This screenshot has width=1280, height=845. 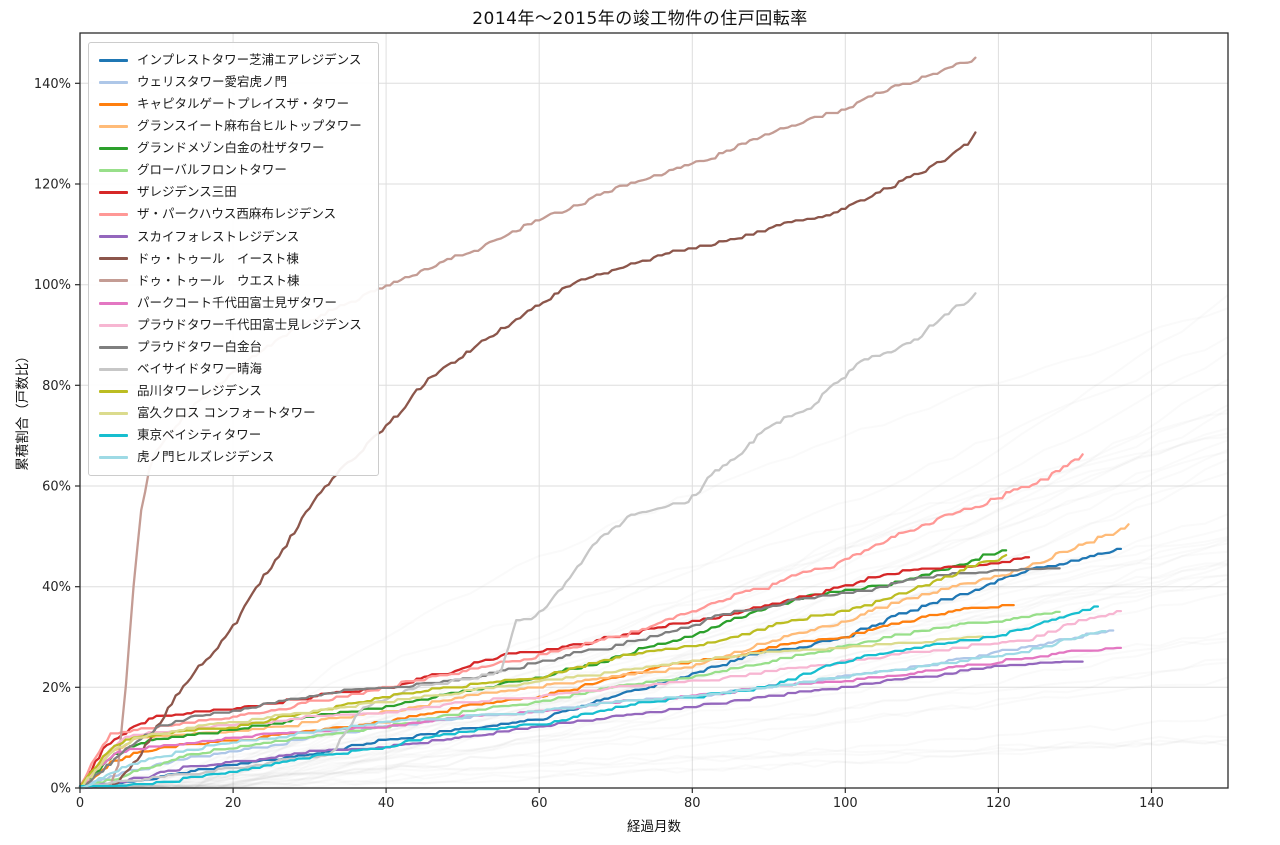 I want to click on legend-item: ウェリスタワー愛宕虎ノ門, so click(x=230, y=82).